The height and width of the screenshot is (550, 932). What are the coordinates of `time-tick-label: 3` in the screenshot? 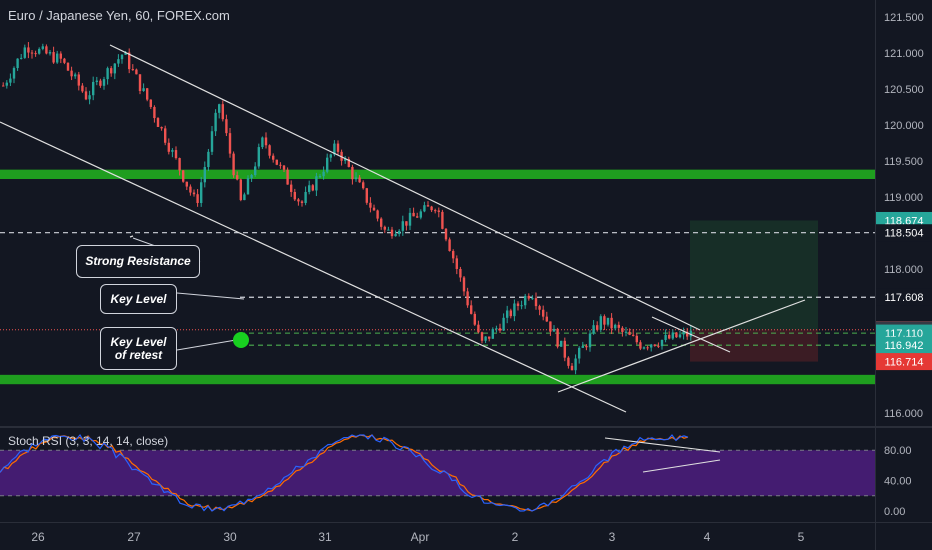 It's located at (612, 537).